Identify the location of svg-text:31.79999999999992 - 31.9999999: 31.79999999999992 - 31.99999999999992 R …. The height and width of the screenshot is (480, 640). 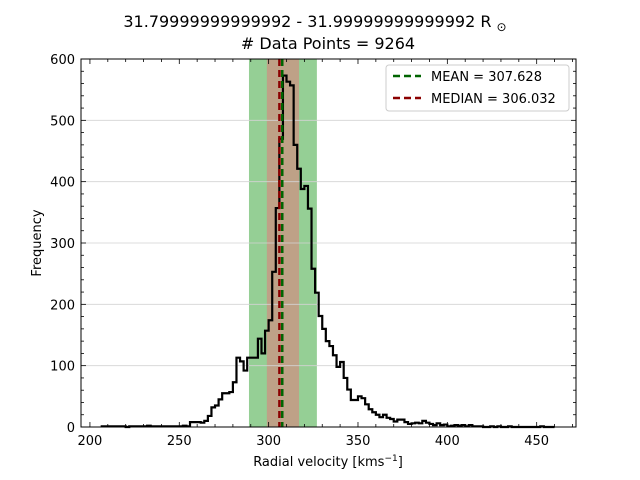
(314, 23).